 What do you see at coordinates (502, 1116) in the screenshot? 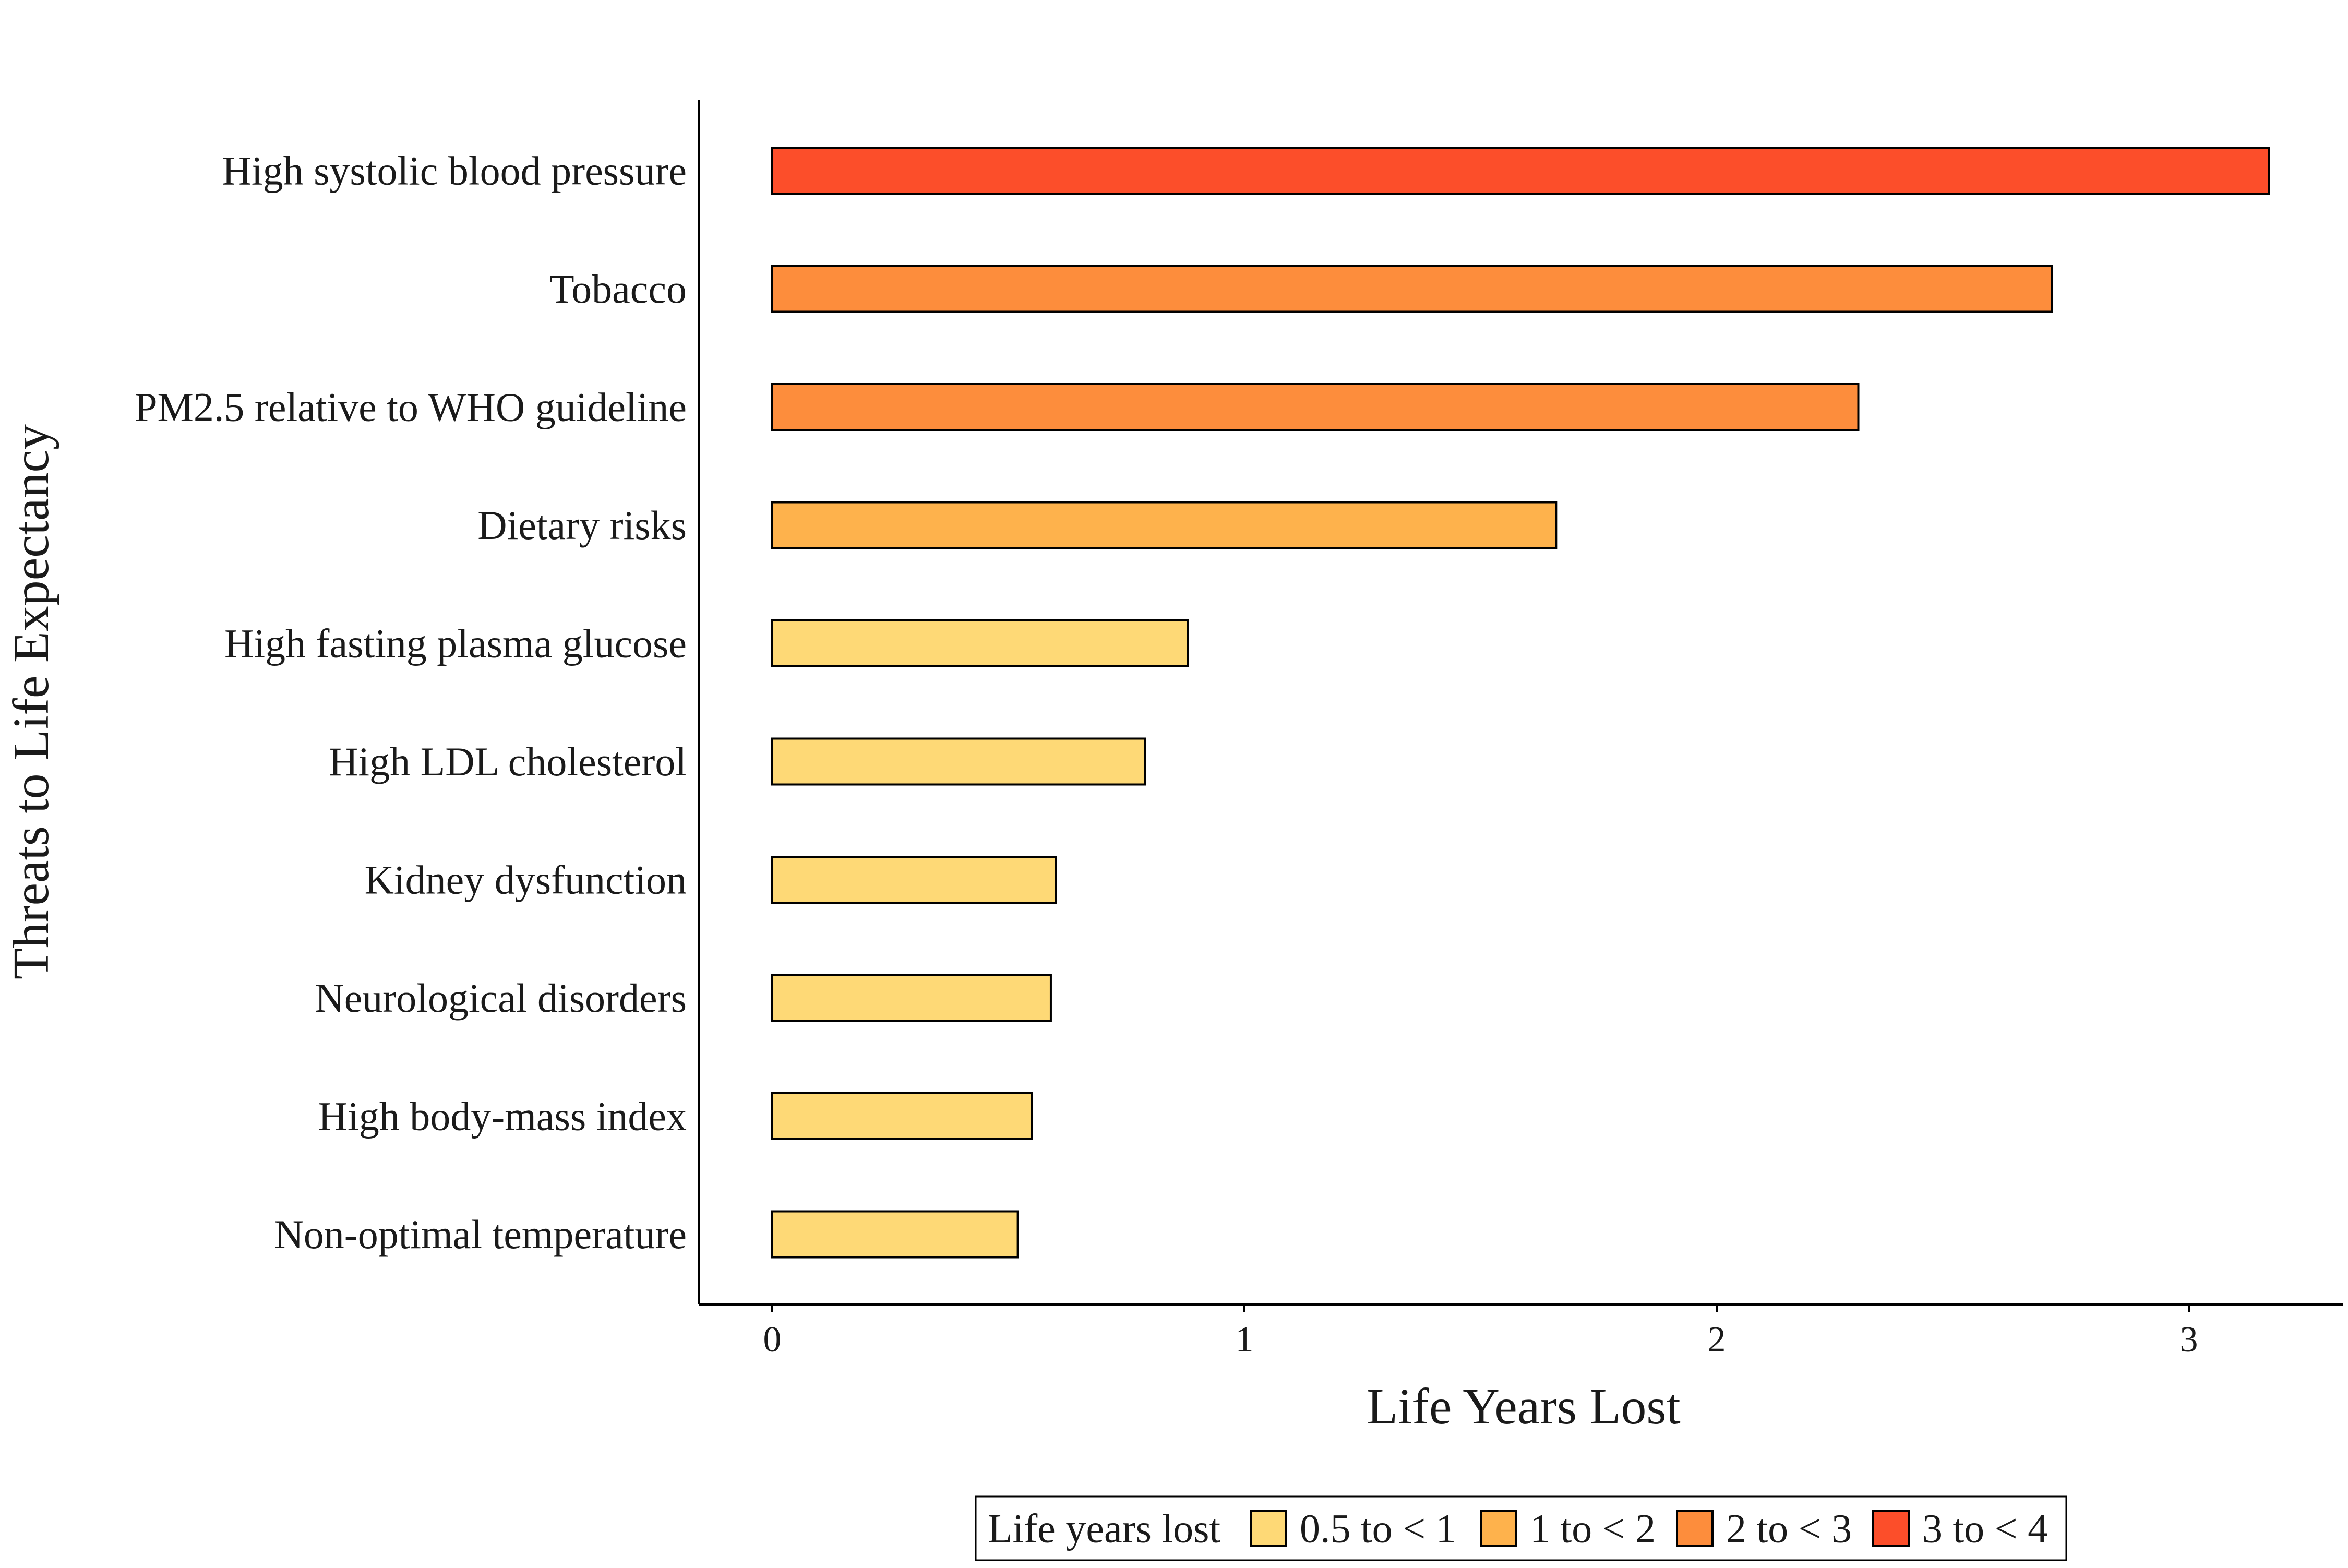
I see `category-label: High body-mass index` at bounding box center [502, 1116].